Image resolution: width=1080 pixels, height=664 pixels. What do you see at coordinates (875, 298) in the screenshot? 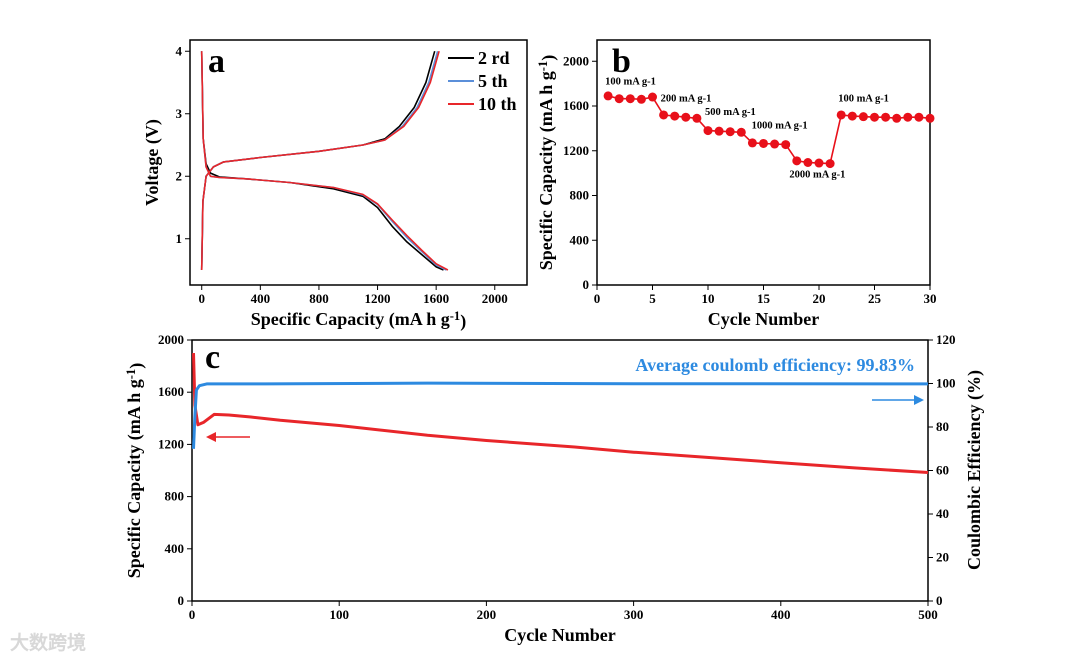
I see `x-tick-label: 25` at bounding box center [875, 298].